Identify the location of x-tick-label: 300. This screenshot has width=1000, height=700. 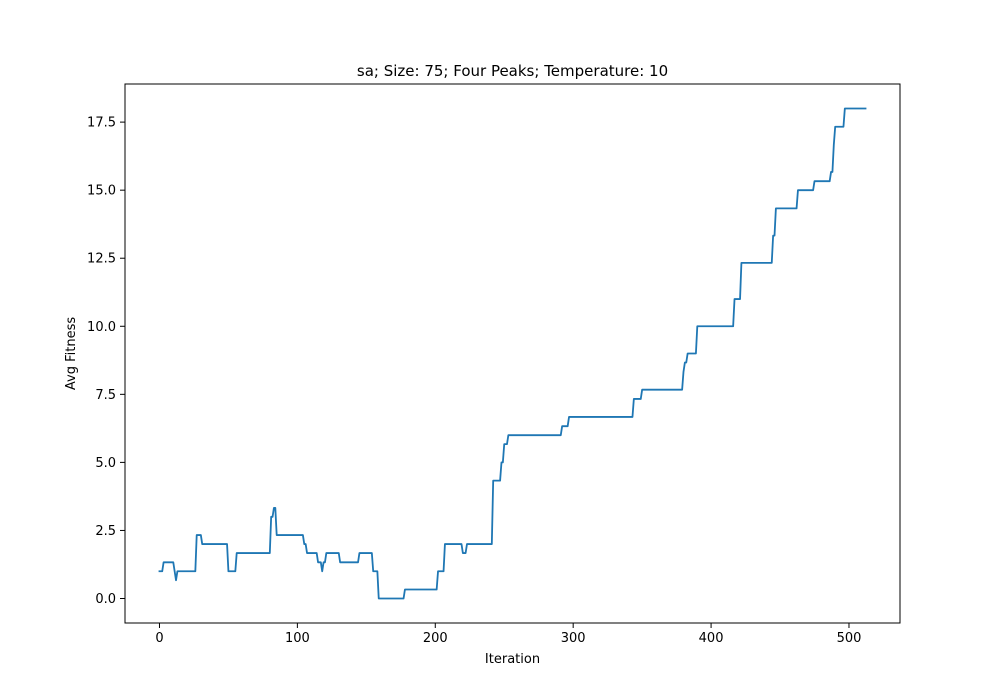
(573, 638).